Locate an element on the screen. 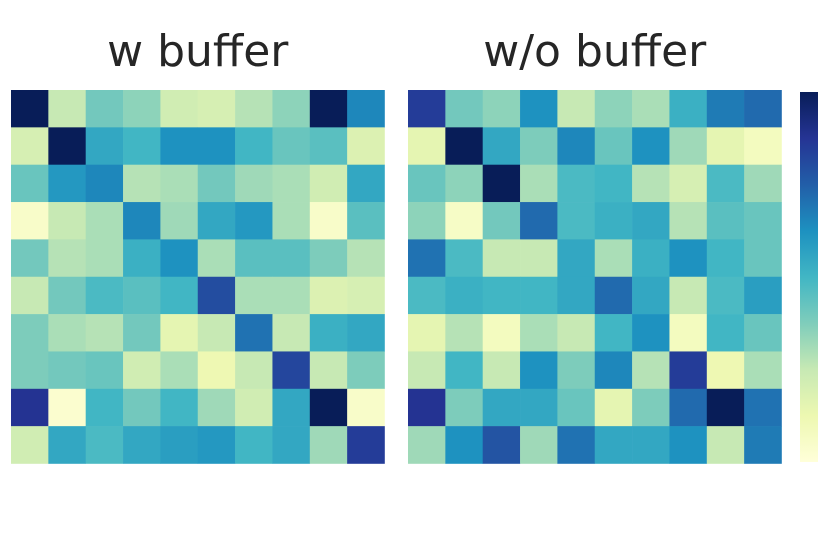 This screenshot has height=554, width=830. panel-title: w/o buffer is located at coordinates (595, 51).